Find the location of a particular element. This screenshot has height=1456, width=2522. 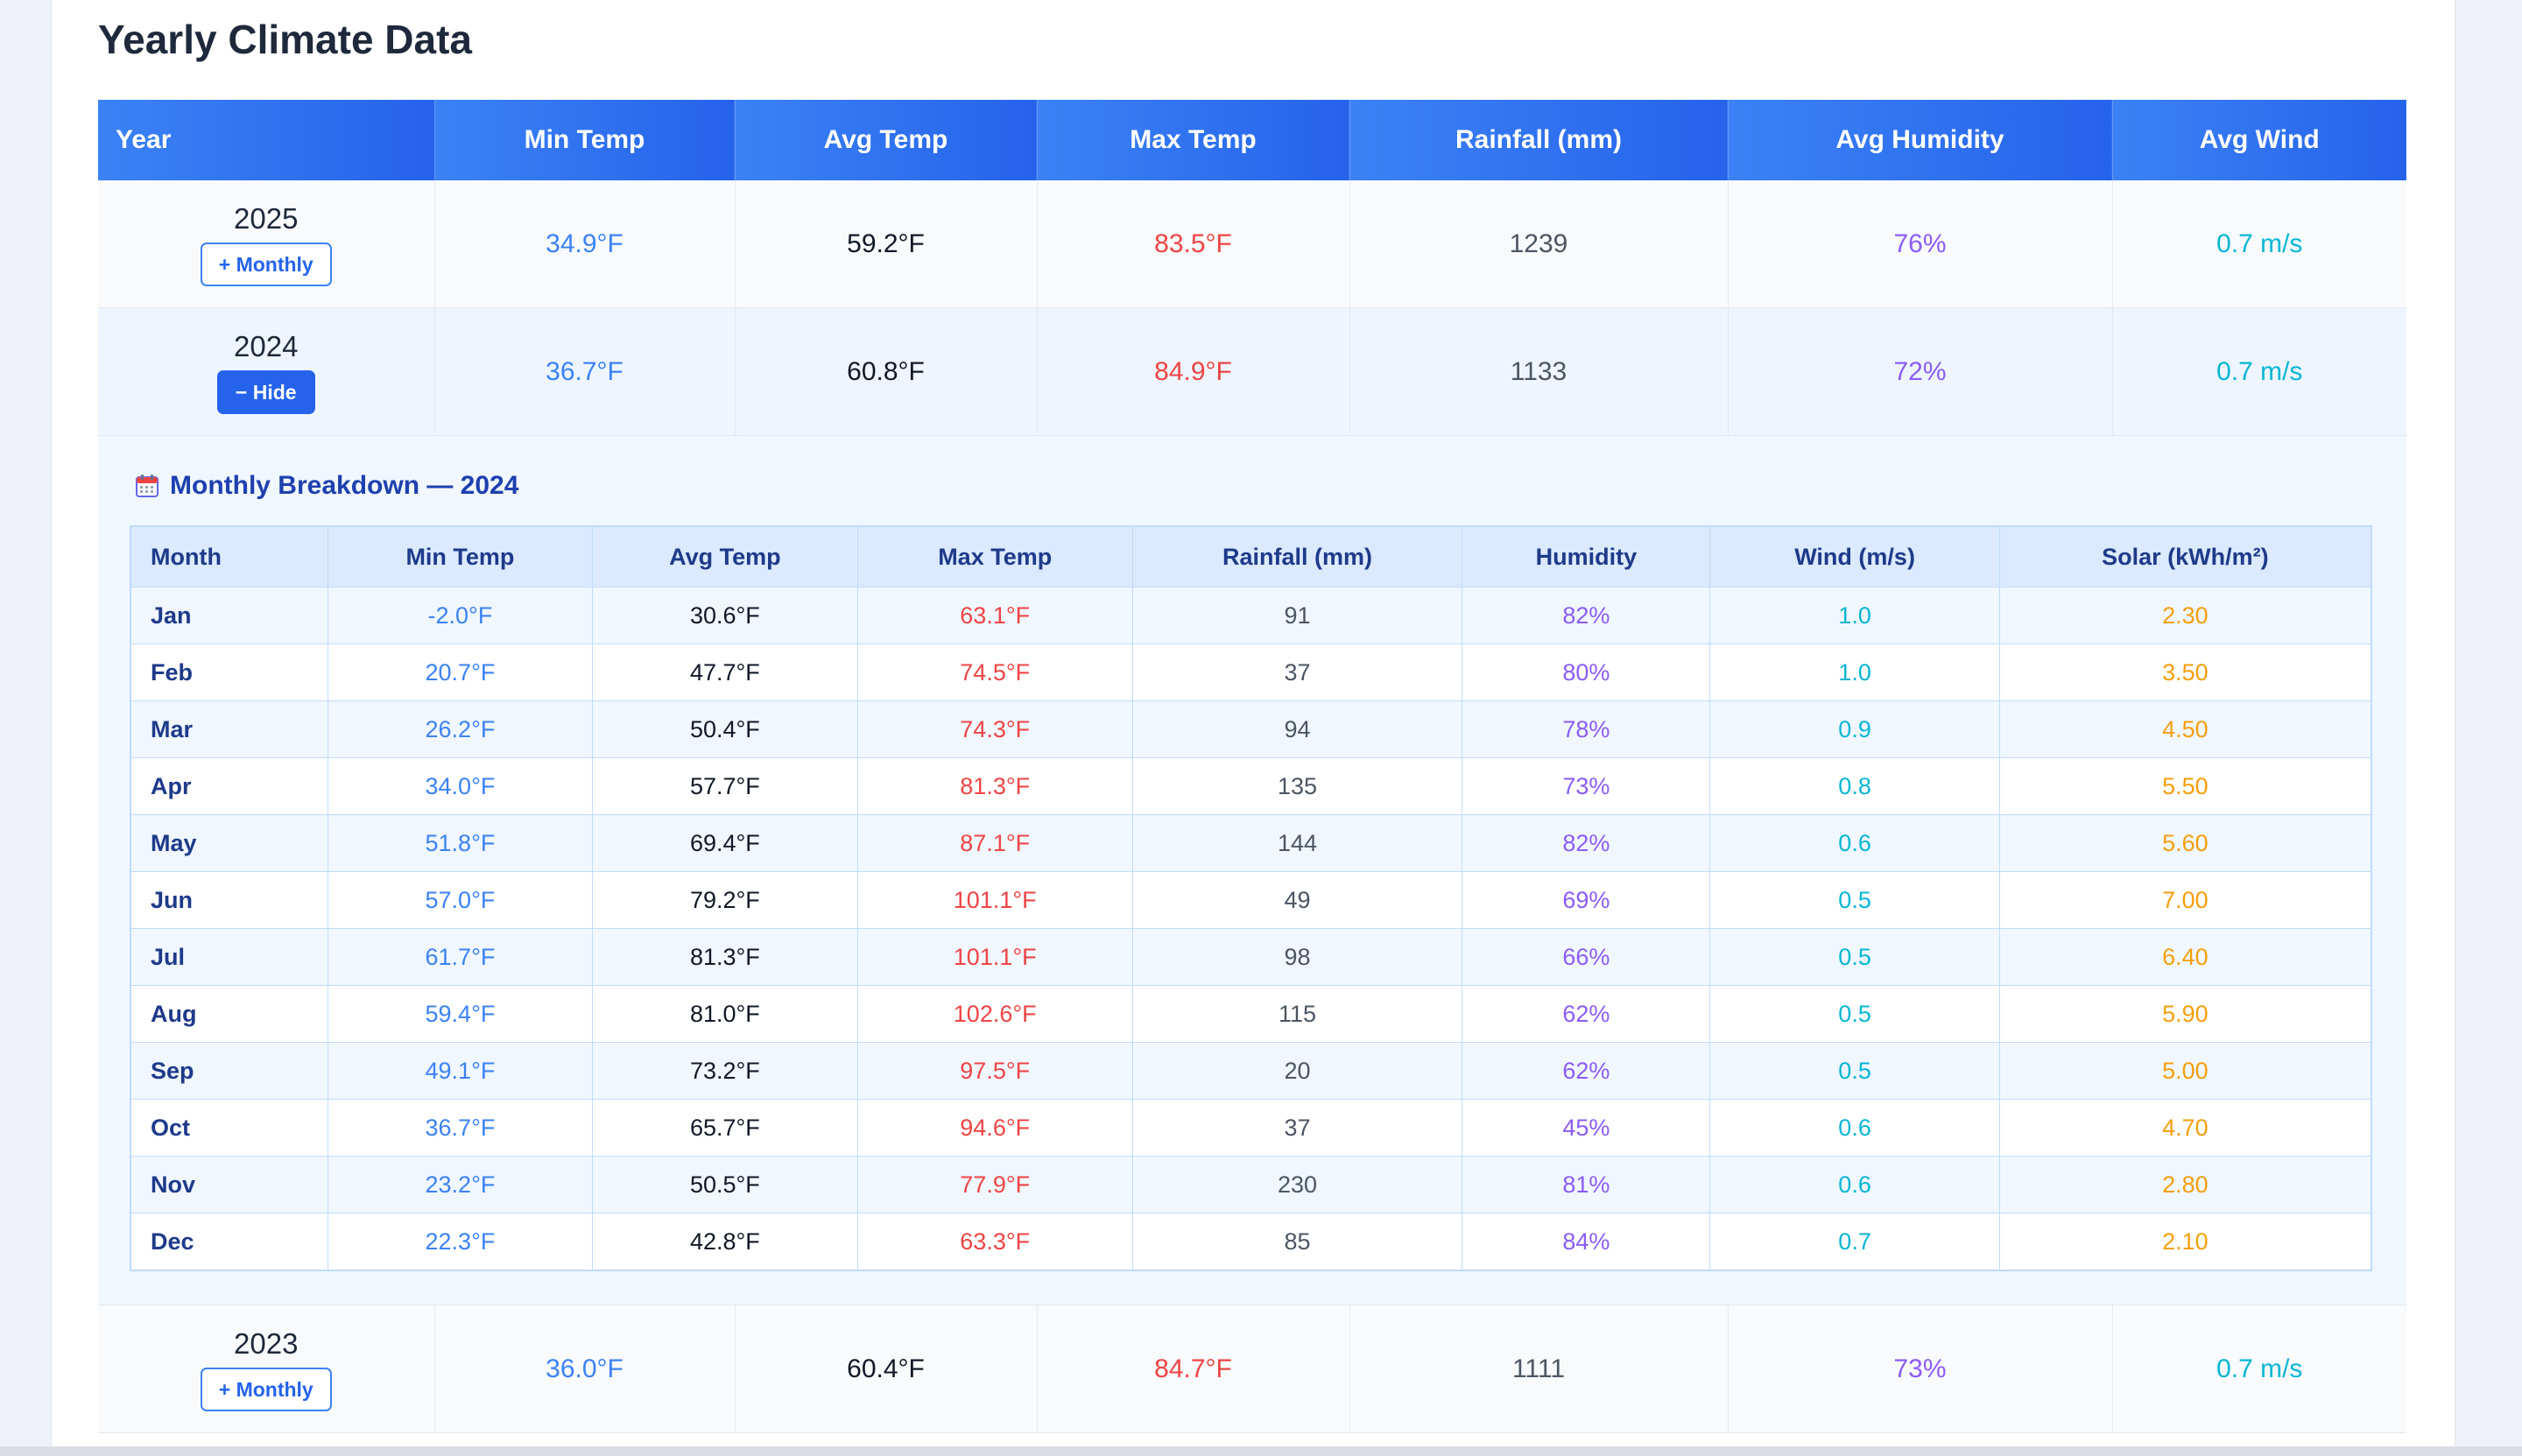

month-min-temp-cell: 34.0°F is located at coordinates (460, 786).